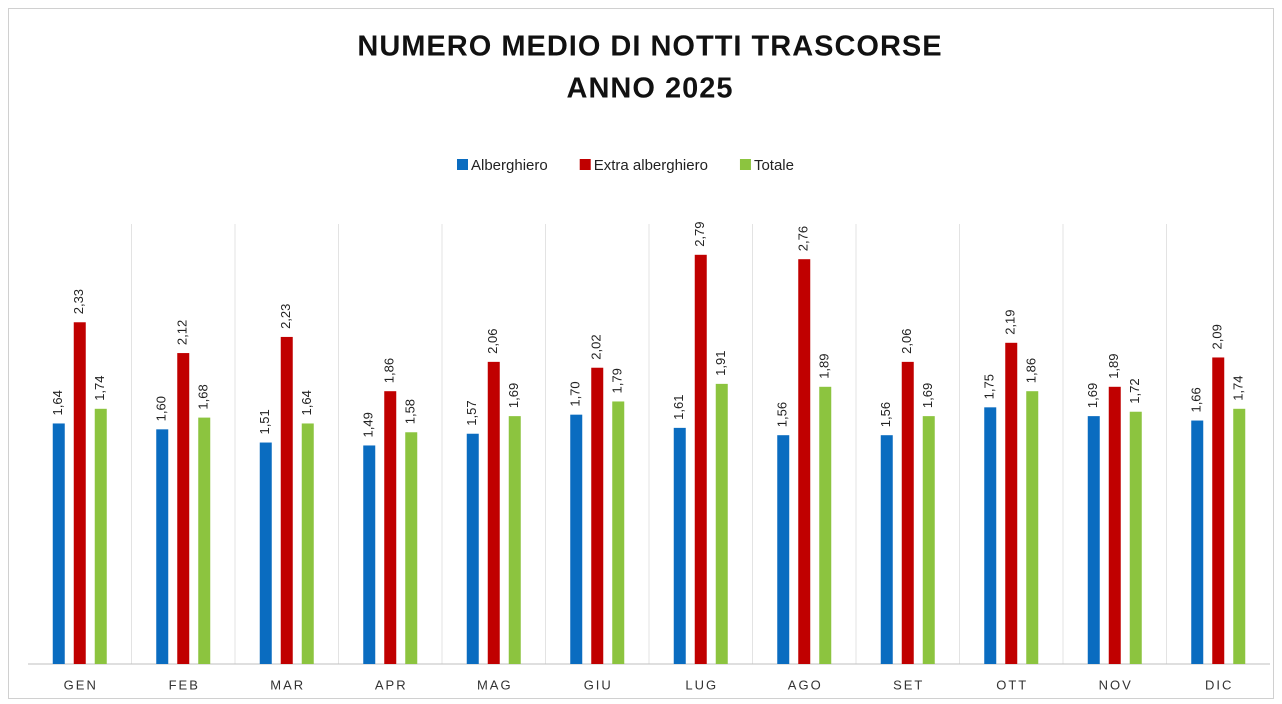 This screenshot has width=1282, height=704. What do you see at coordinates (651, 165) in the screenshot?
I see `legend-label: Extra alberghiero` at bounding box center [651, 165].